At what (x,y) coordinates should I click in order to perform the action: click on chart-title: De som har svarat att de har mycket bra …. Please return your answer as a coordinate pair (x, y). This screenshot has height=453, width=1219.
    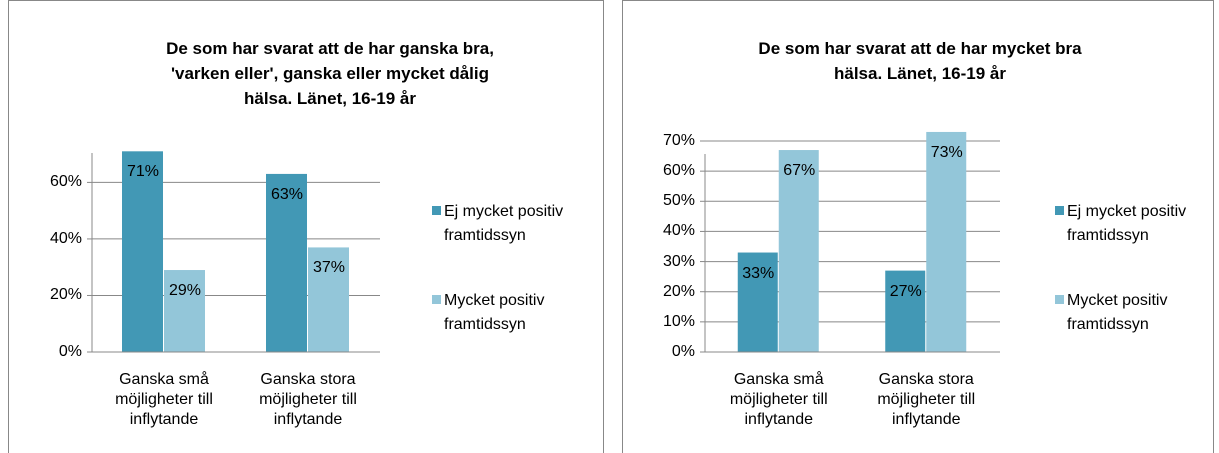
    Looking at the image, I should click on (920, 61).